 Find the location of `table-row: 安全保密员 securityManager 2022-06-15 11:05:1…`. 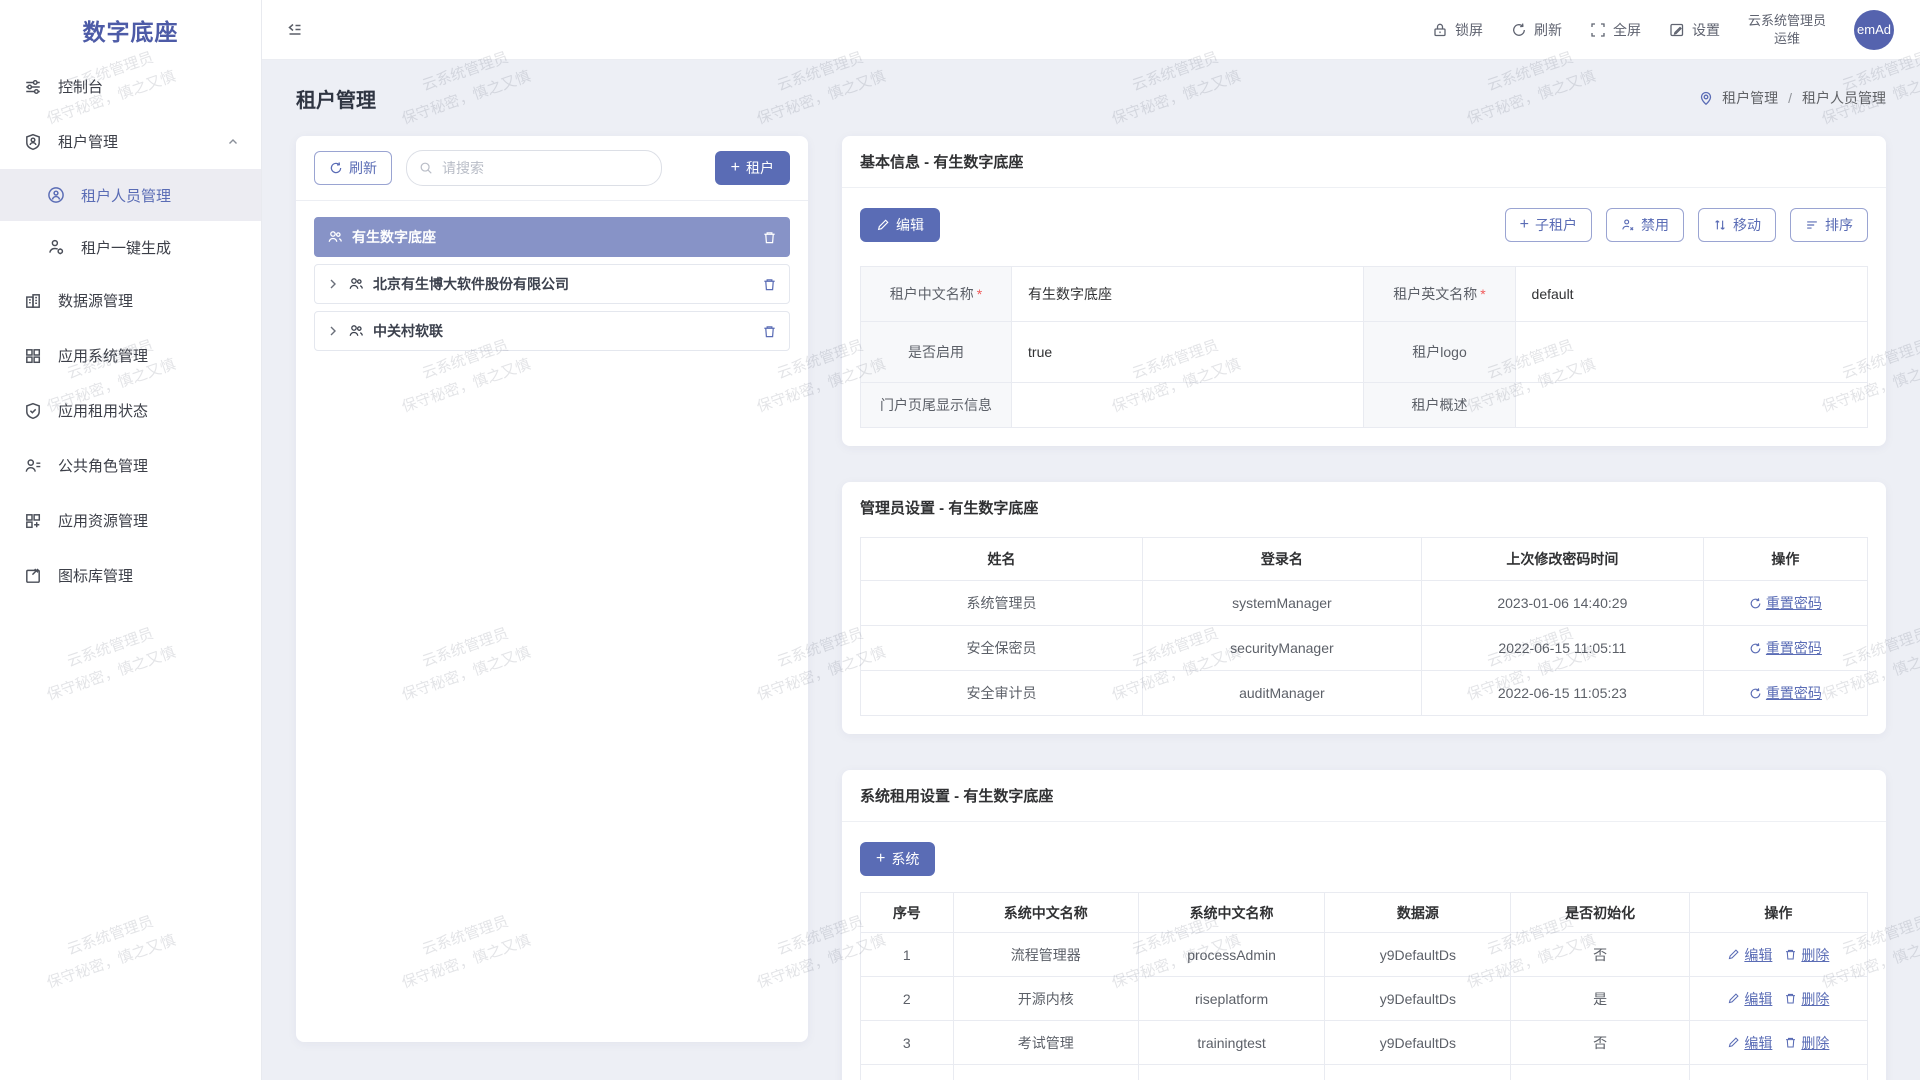

table-row: 安全保密员 securityManager 2022-06-15 11:05:1… is located at coordinates (1364, 648).